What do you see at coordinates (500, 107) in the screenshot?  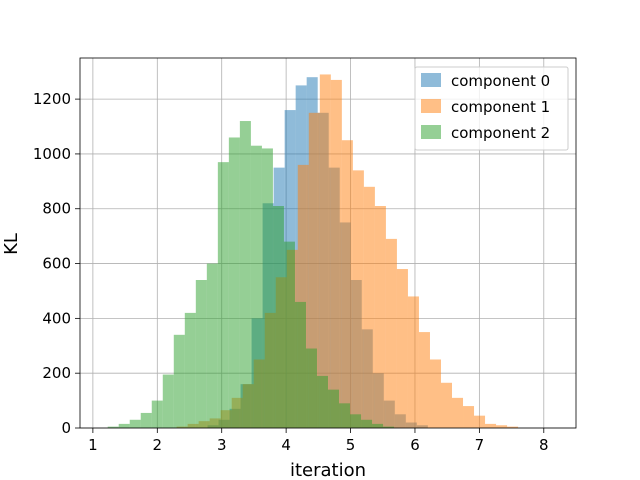 I see `legend-label: component 1` at bounding box center [500, 107].